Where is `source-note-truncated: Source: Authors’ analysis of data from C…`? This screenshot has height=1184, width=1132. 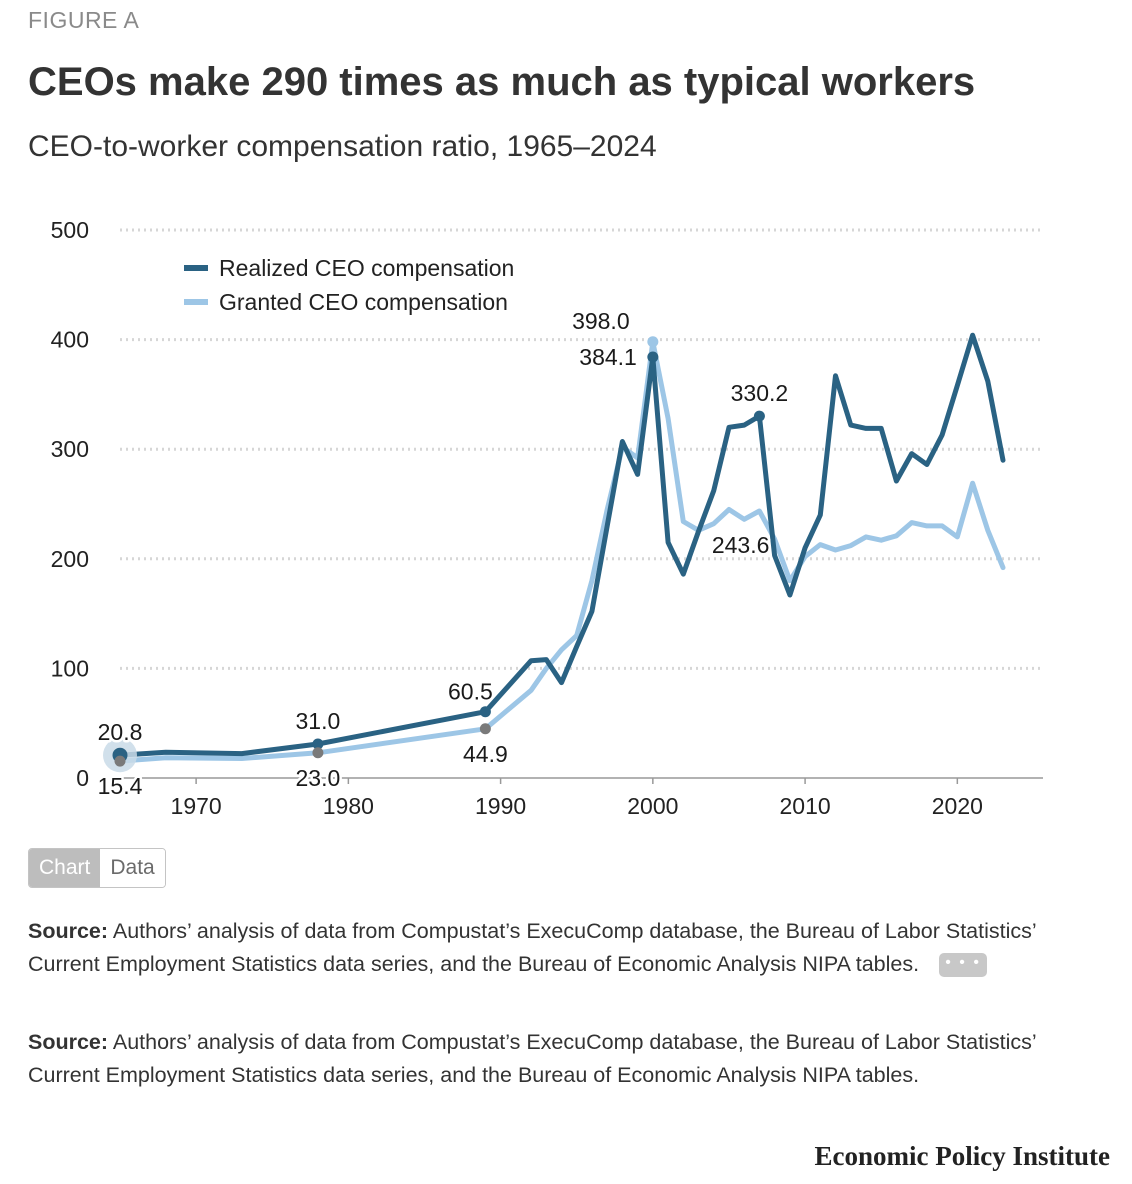 source-note-truncated: Source: Authors’ analysis of data from C… is located at coordinates (563, 948).